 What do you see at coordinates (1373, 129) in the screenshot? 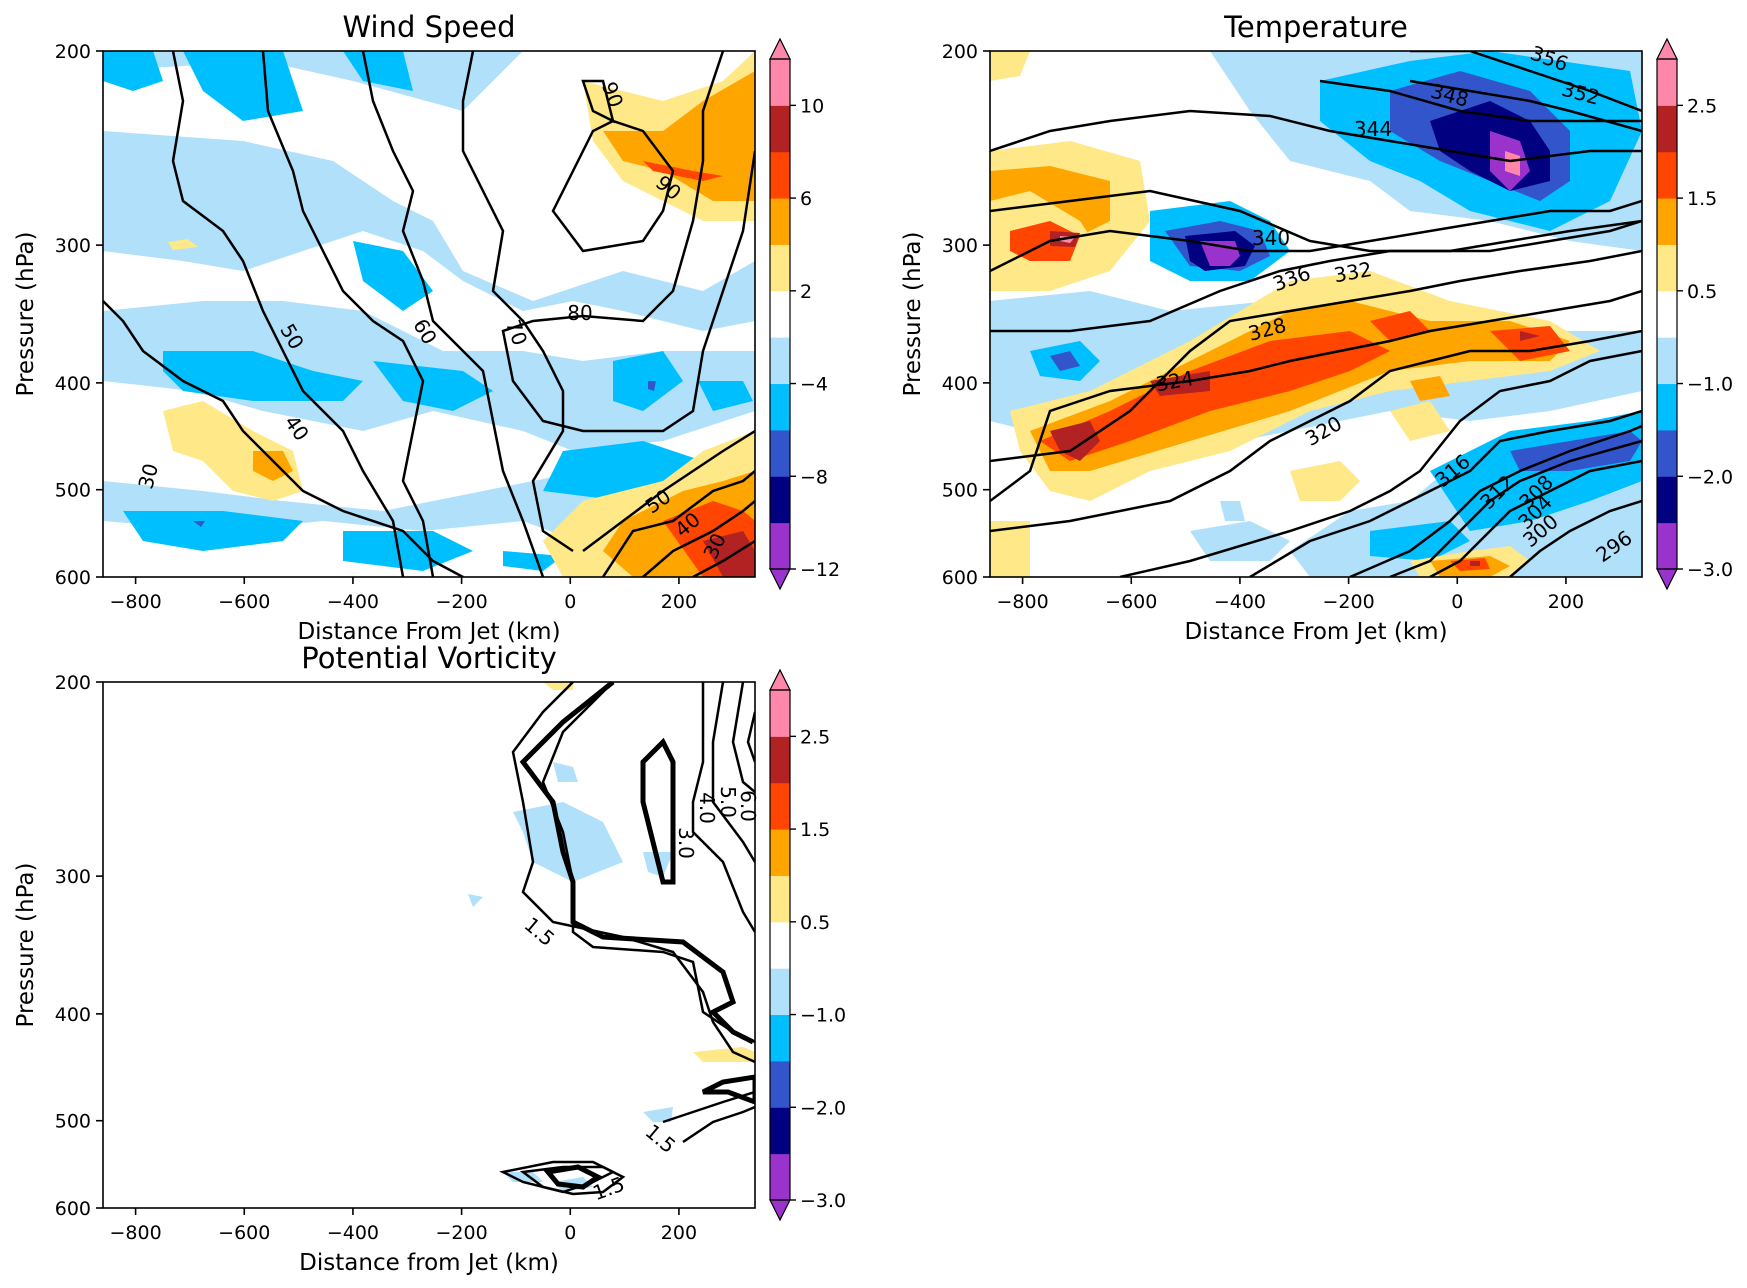
I see `temp-contour-label-344: 344` at bounding box center [1373, 129].